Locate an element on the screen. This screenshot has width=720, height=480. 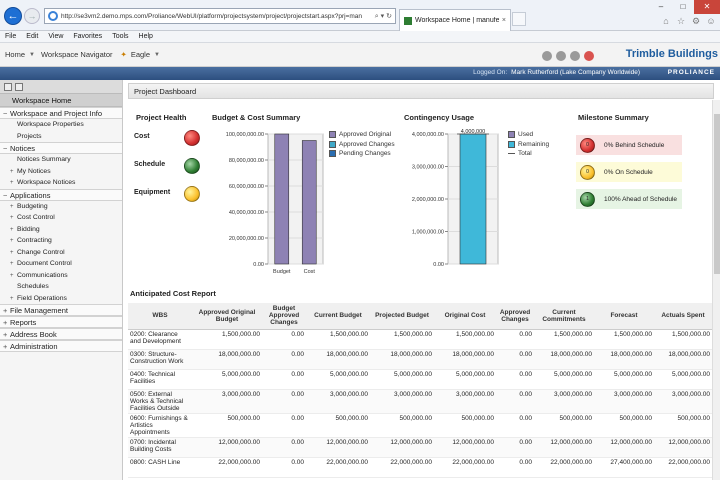
people-icon is located at coordinates (547, 56).